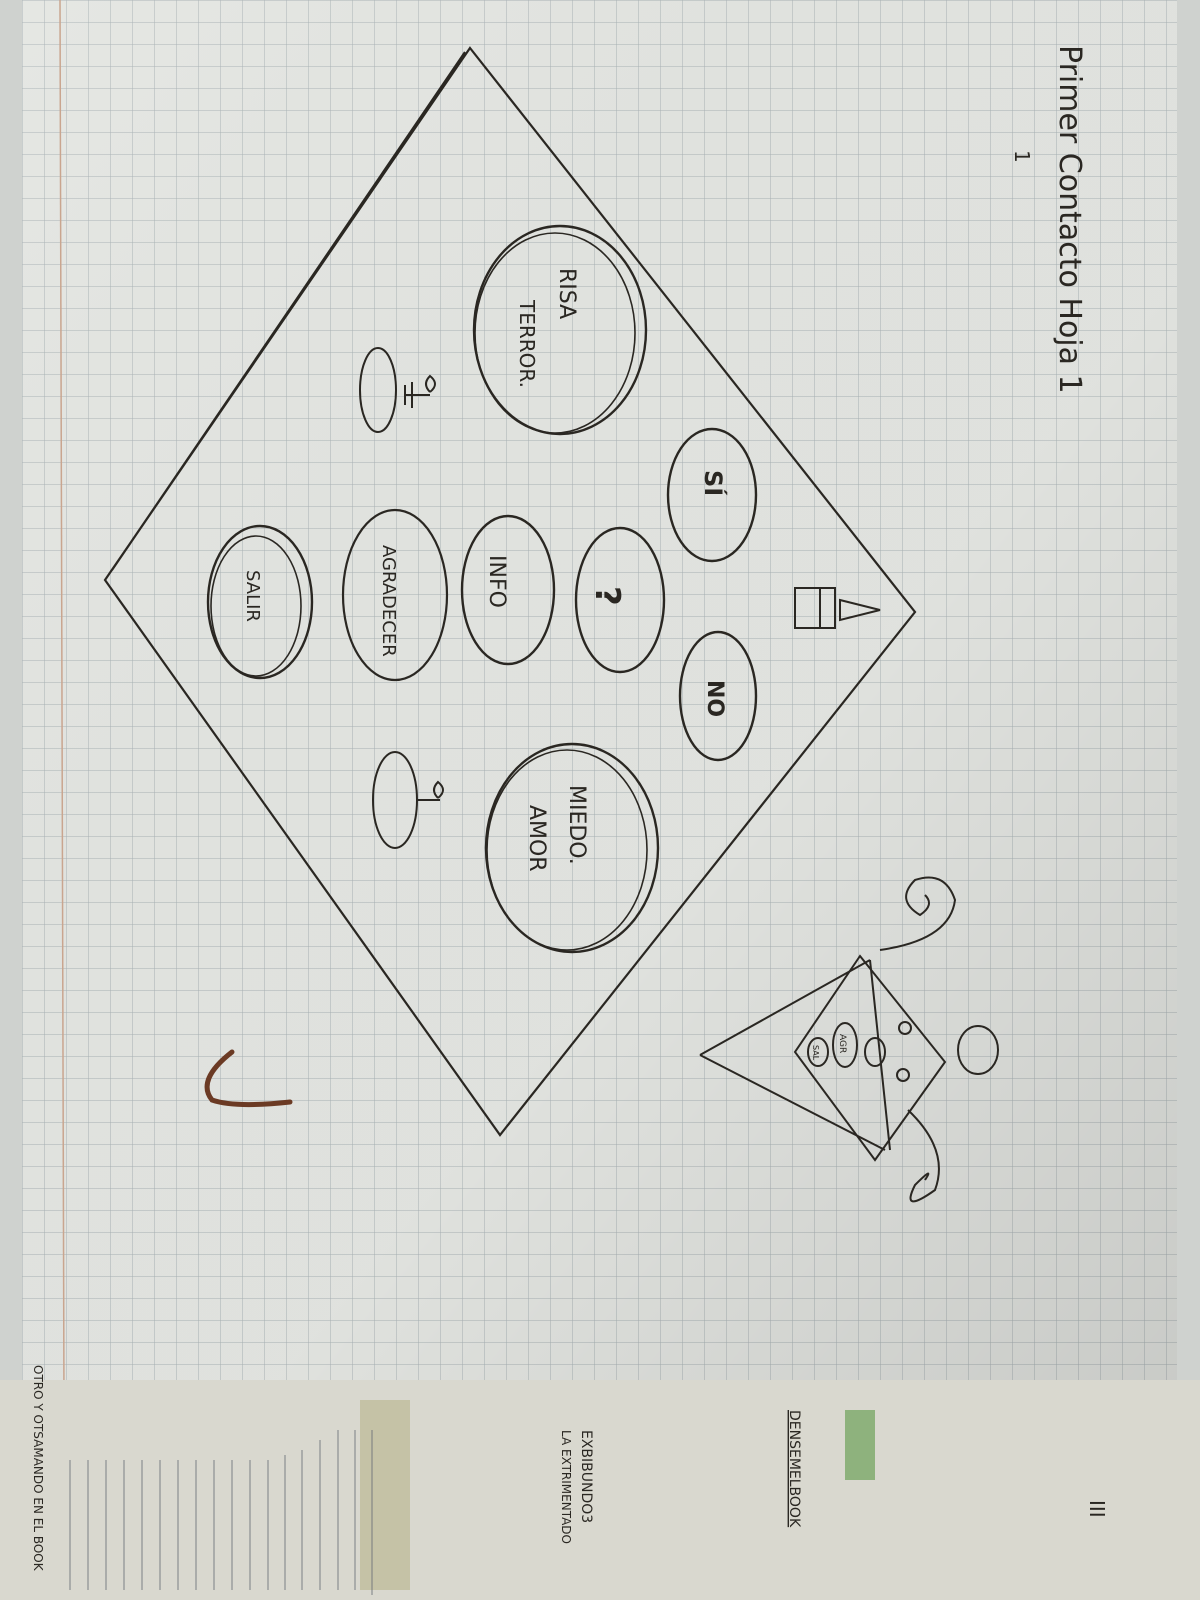  I want to click on info-button: INFO, so click(508, 590).